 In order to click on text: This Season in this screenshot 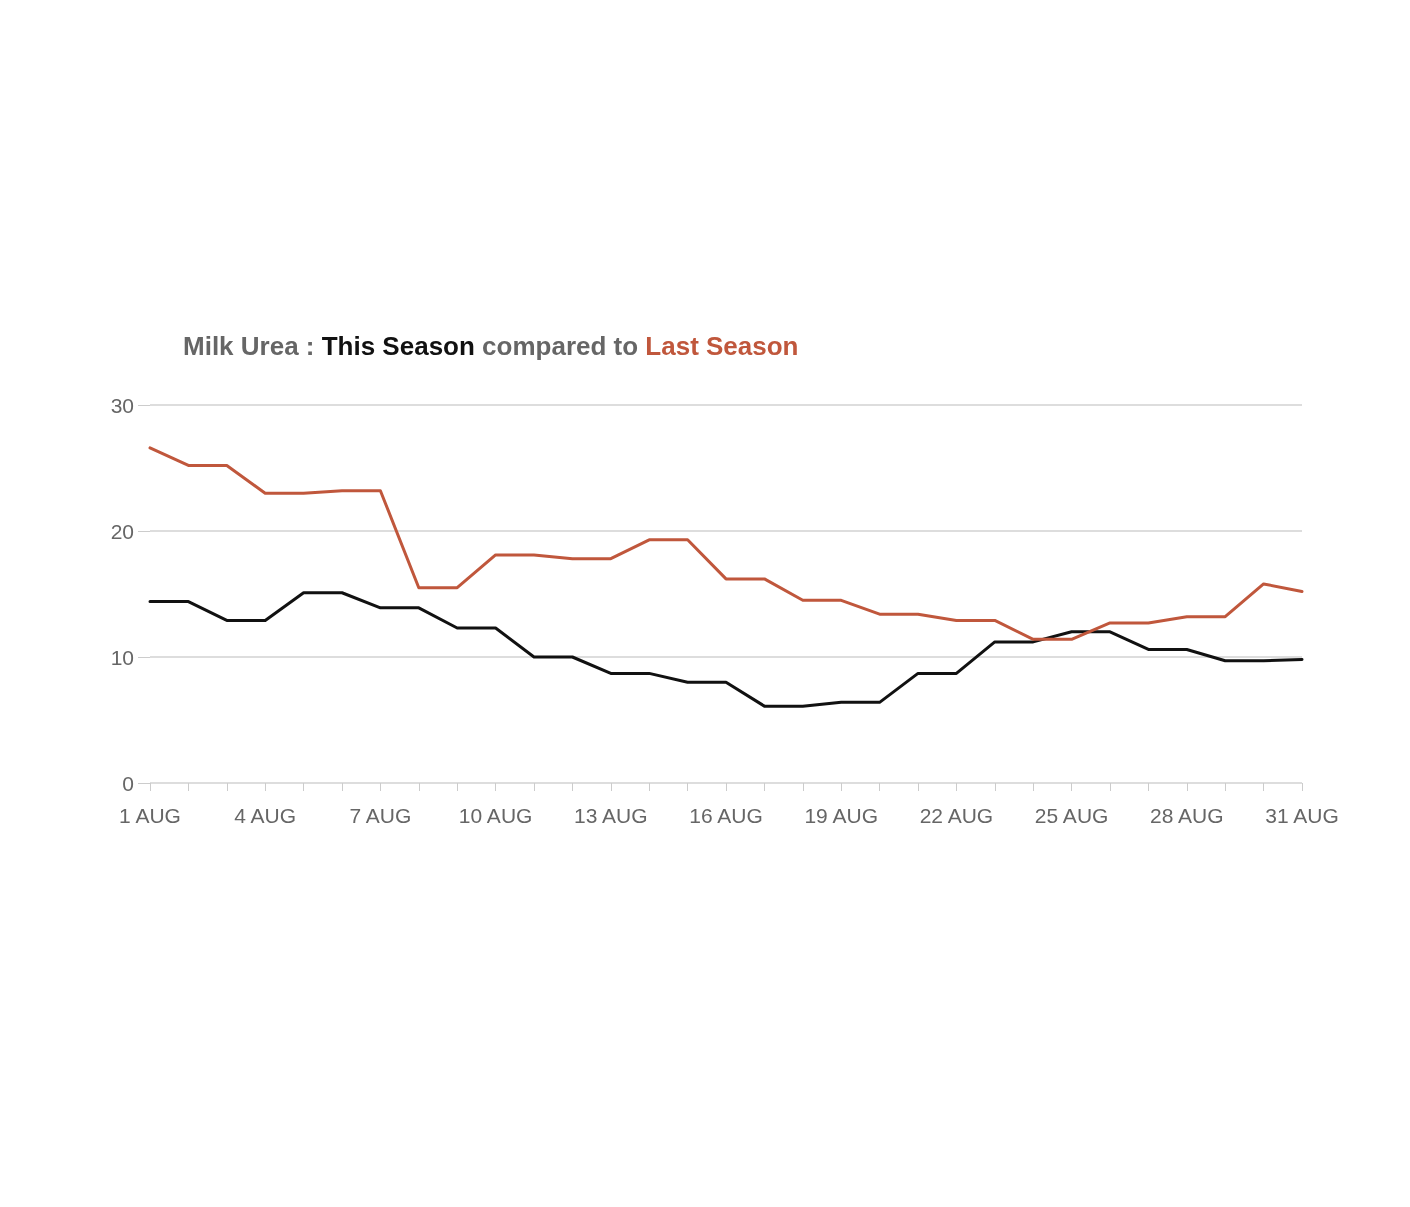, I will do `click(398, 346)`.